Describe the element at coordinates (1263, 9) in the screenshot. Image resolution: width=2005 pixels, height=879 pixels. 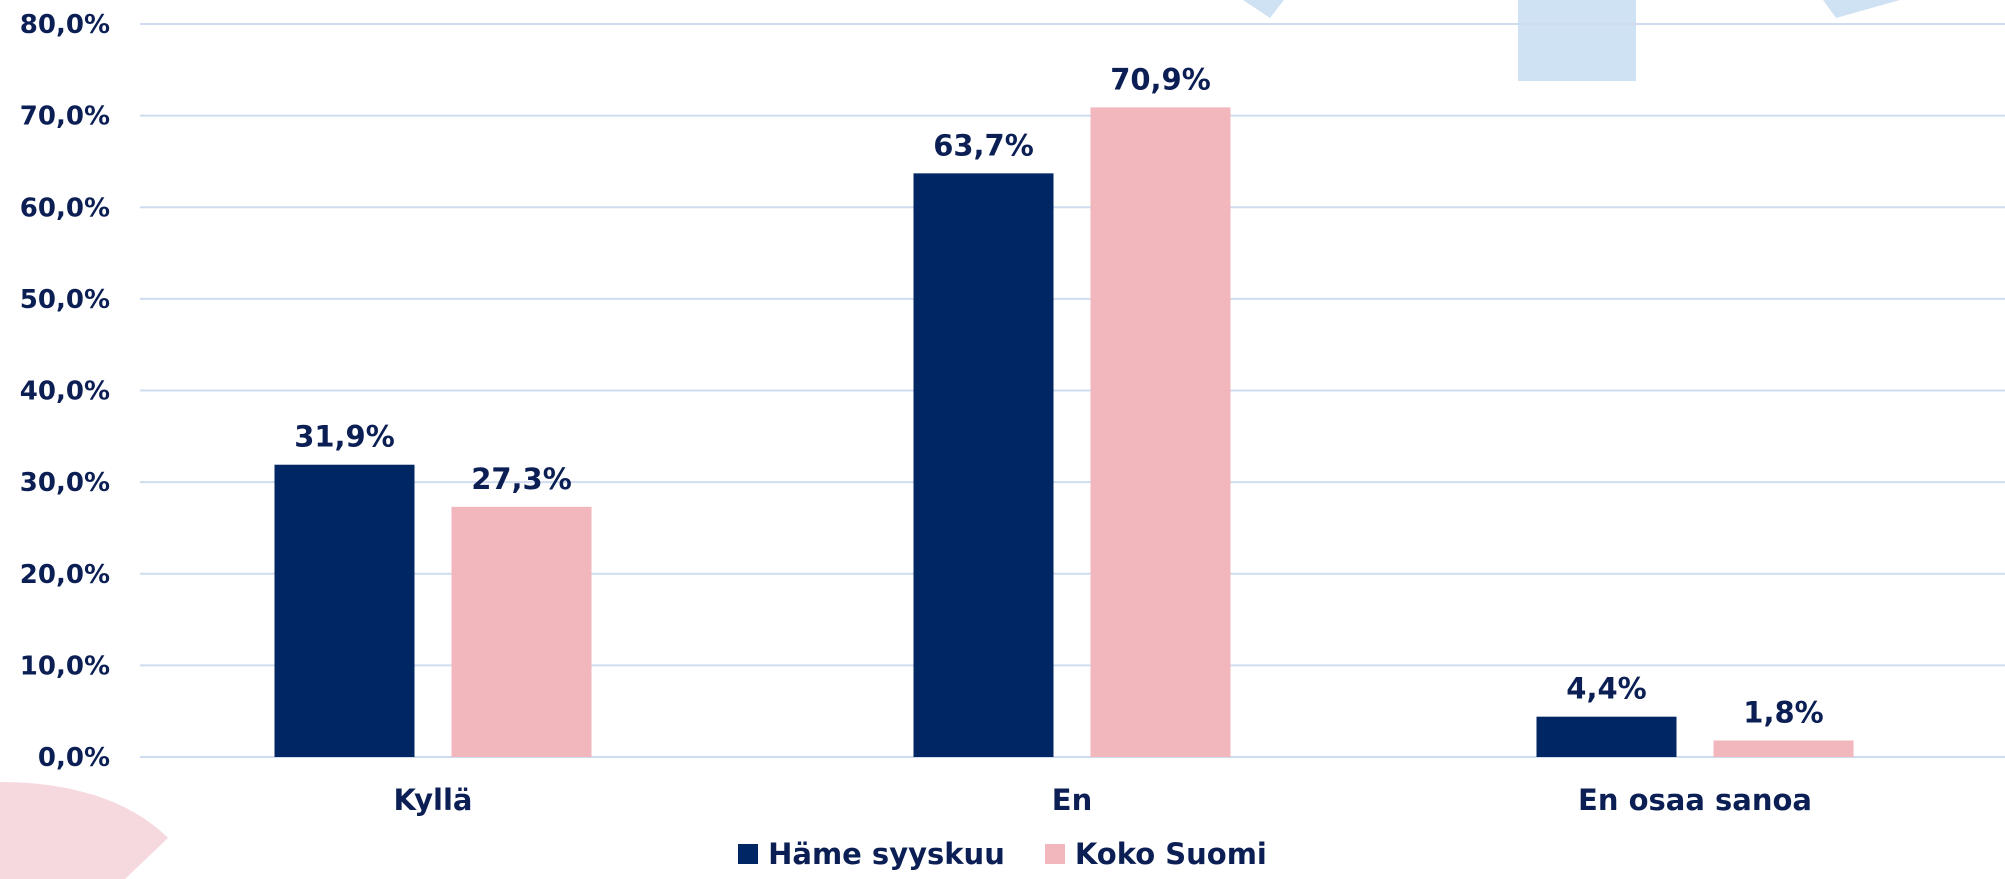
I see `decor-blue-shard-left` at that location.